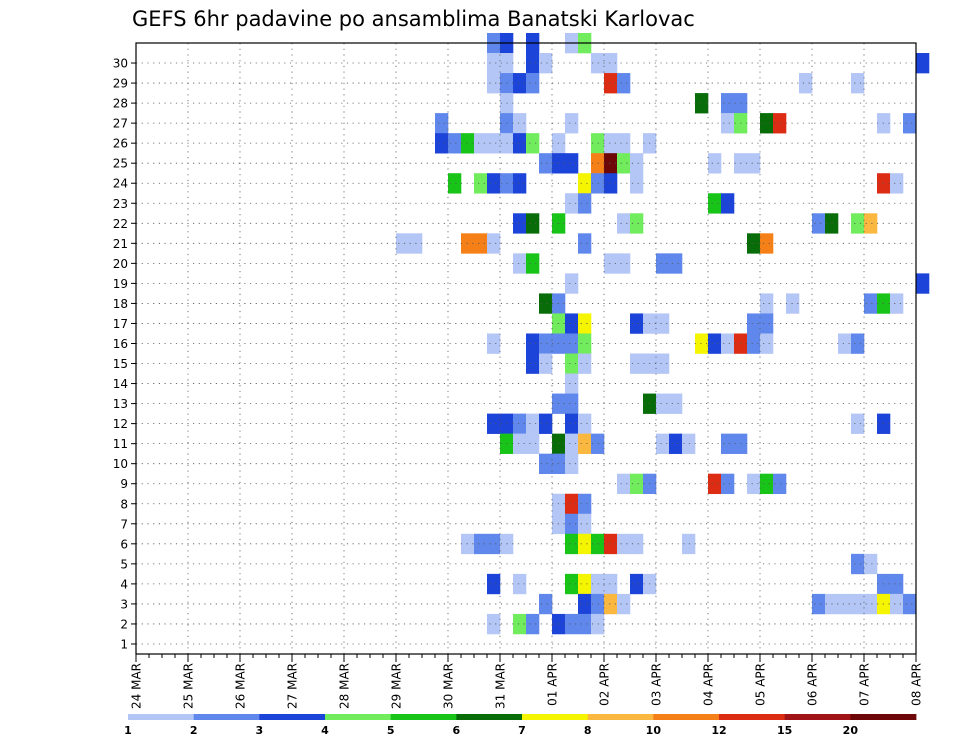 This screenshot has width=960, height=742. I want to click on x-tick-label: 08 APR, so click(917, 684).